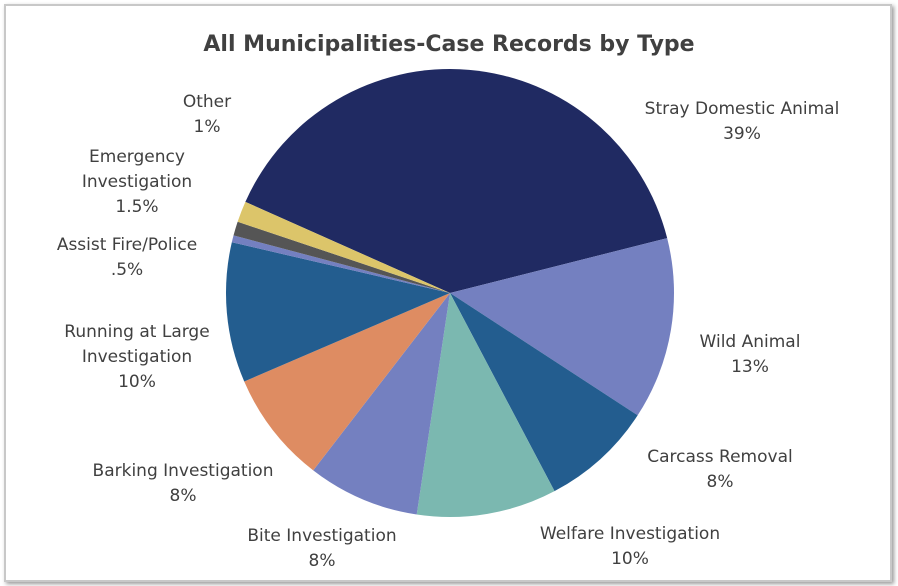  What do you see at coordinates (137, 169) in the screenshot?
I see `category-label: Emergency Investigation` at bounding box center [137, 169].